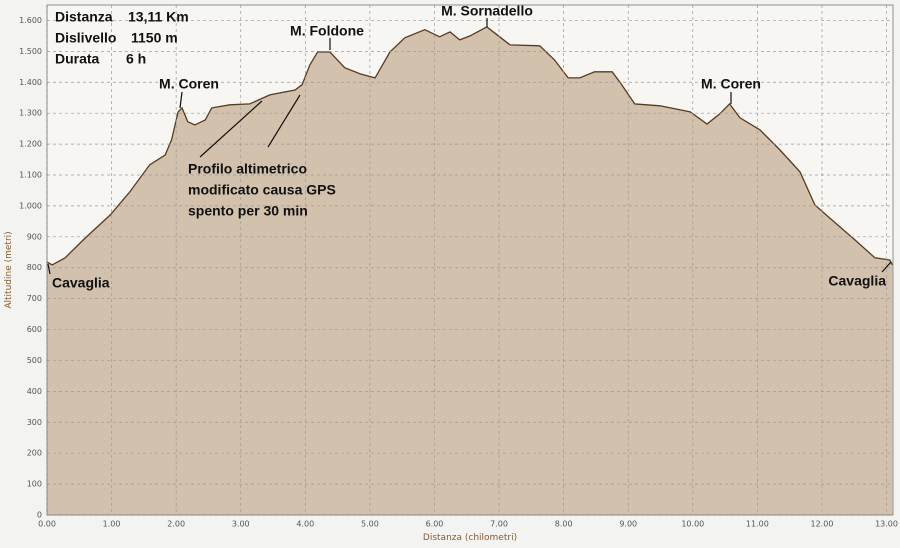  Describe the element at coordinates (757, 524) in the screenshot. I see `x-tick-label: 11.00` at that location.